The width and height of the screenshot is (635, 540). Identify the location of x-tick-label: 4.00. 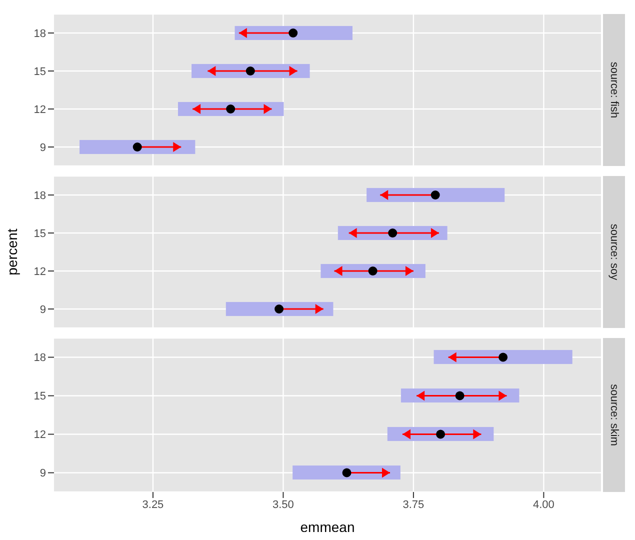
(543, 504).